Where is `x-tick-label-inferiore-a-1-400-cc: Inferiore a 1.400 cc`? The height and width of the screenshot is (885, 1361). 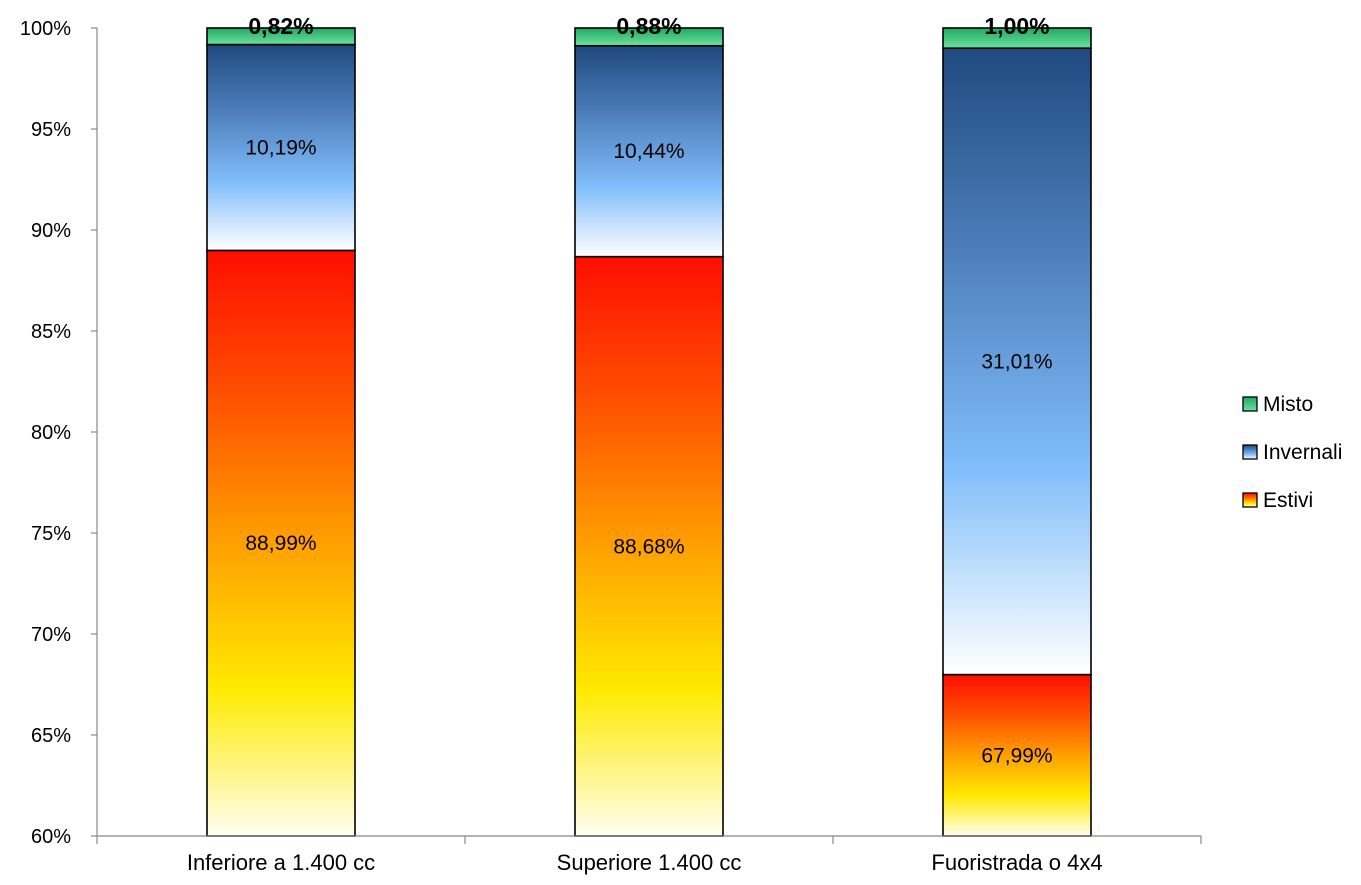
x-tick-label-inferiore-a-1-400-cc: Inferiore a 1.400 cc is located at coordinates (281, 862).